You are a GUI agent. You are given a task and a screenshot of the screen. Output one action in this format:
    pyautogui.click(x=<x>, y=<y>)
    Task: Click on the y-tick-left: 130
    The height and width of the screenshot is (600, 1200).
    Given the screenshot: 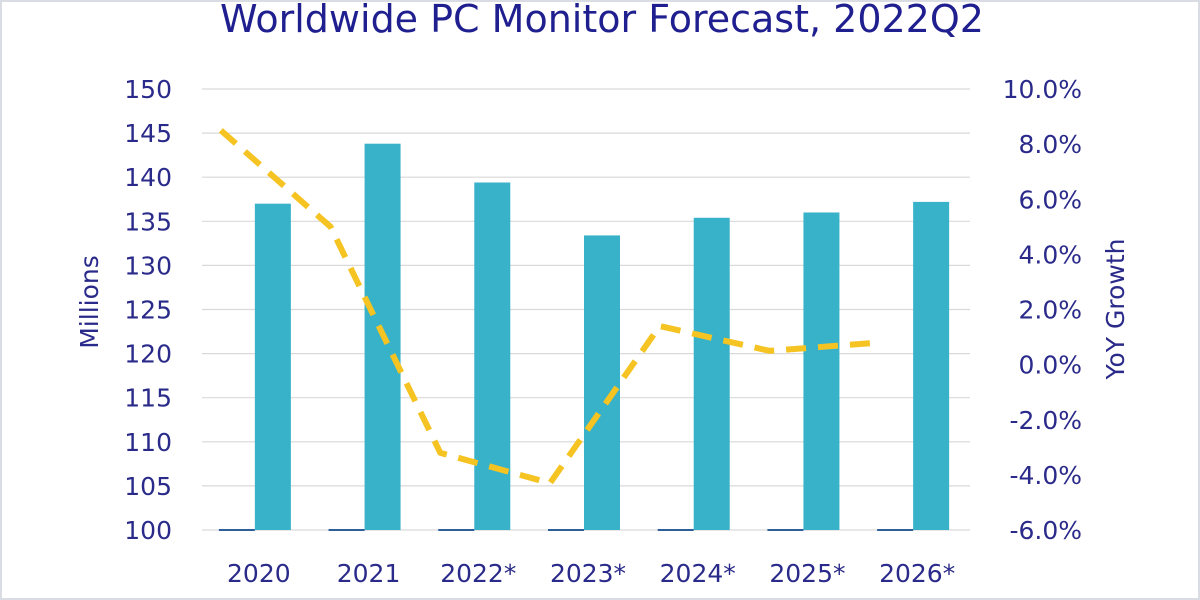 What is the action you would take?
    pyautogui.click(x=148, y=265)
    